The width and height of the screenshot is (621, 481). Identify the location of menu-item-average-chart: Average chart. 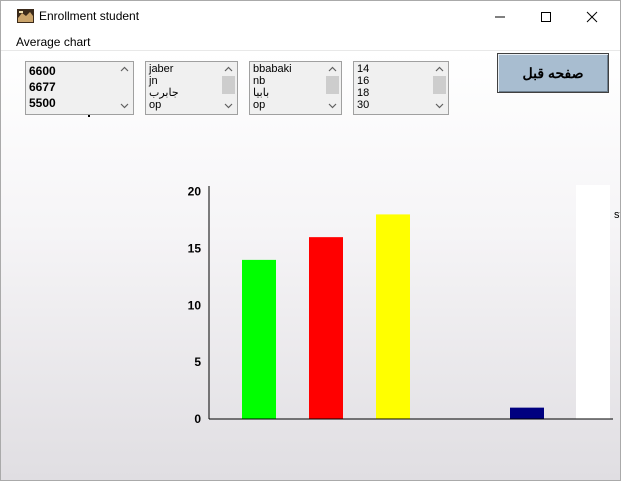
(53, 42).